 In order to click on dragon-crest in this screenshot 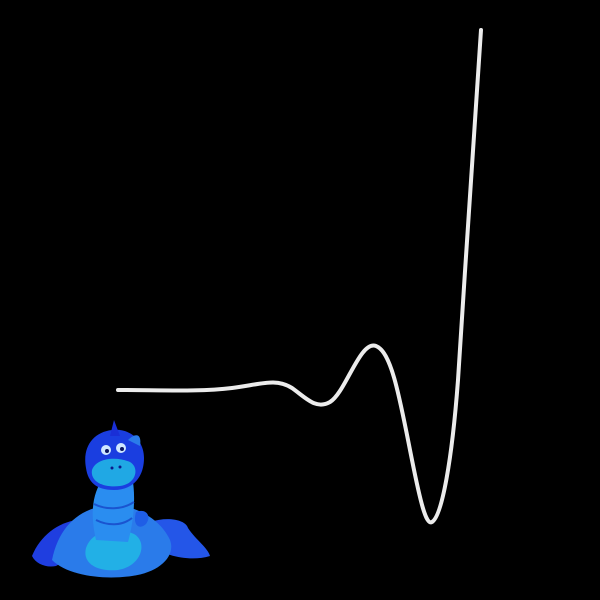, I will do `click(115, 428)`.